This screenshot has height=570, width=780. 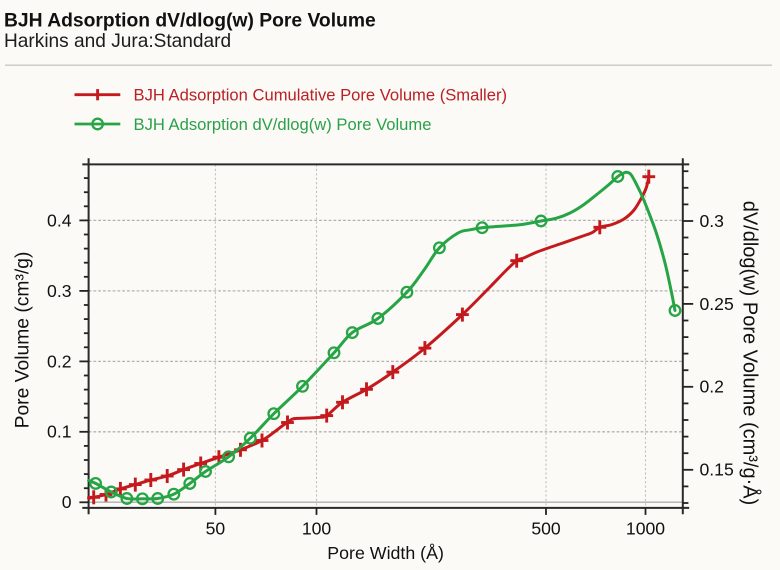 What do you see at coordinates (23, 340) in the screenshot?
I see `svg-text: Pore Volume (cm³/g)` at bounding box center [23, 340].